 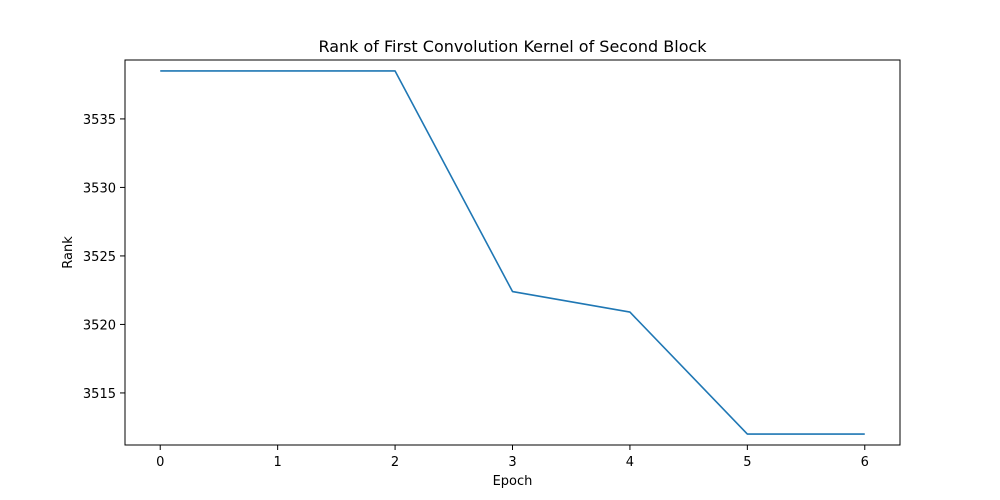 What do you see at coordinates (99, 257) in the screenshot?
I see `y-tick-label: 3525` at bounding box center [99, 257].